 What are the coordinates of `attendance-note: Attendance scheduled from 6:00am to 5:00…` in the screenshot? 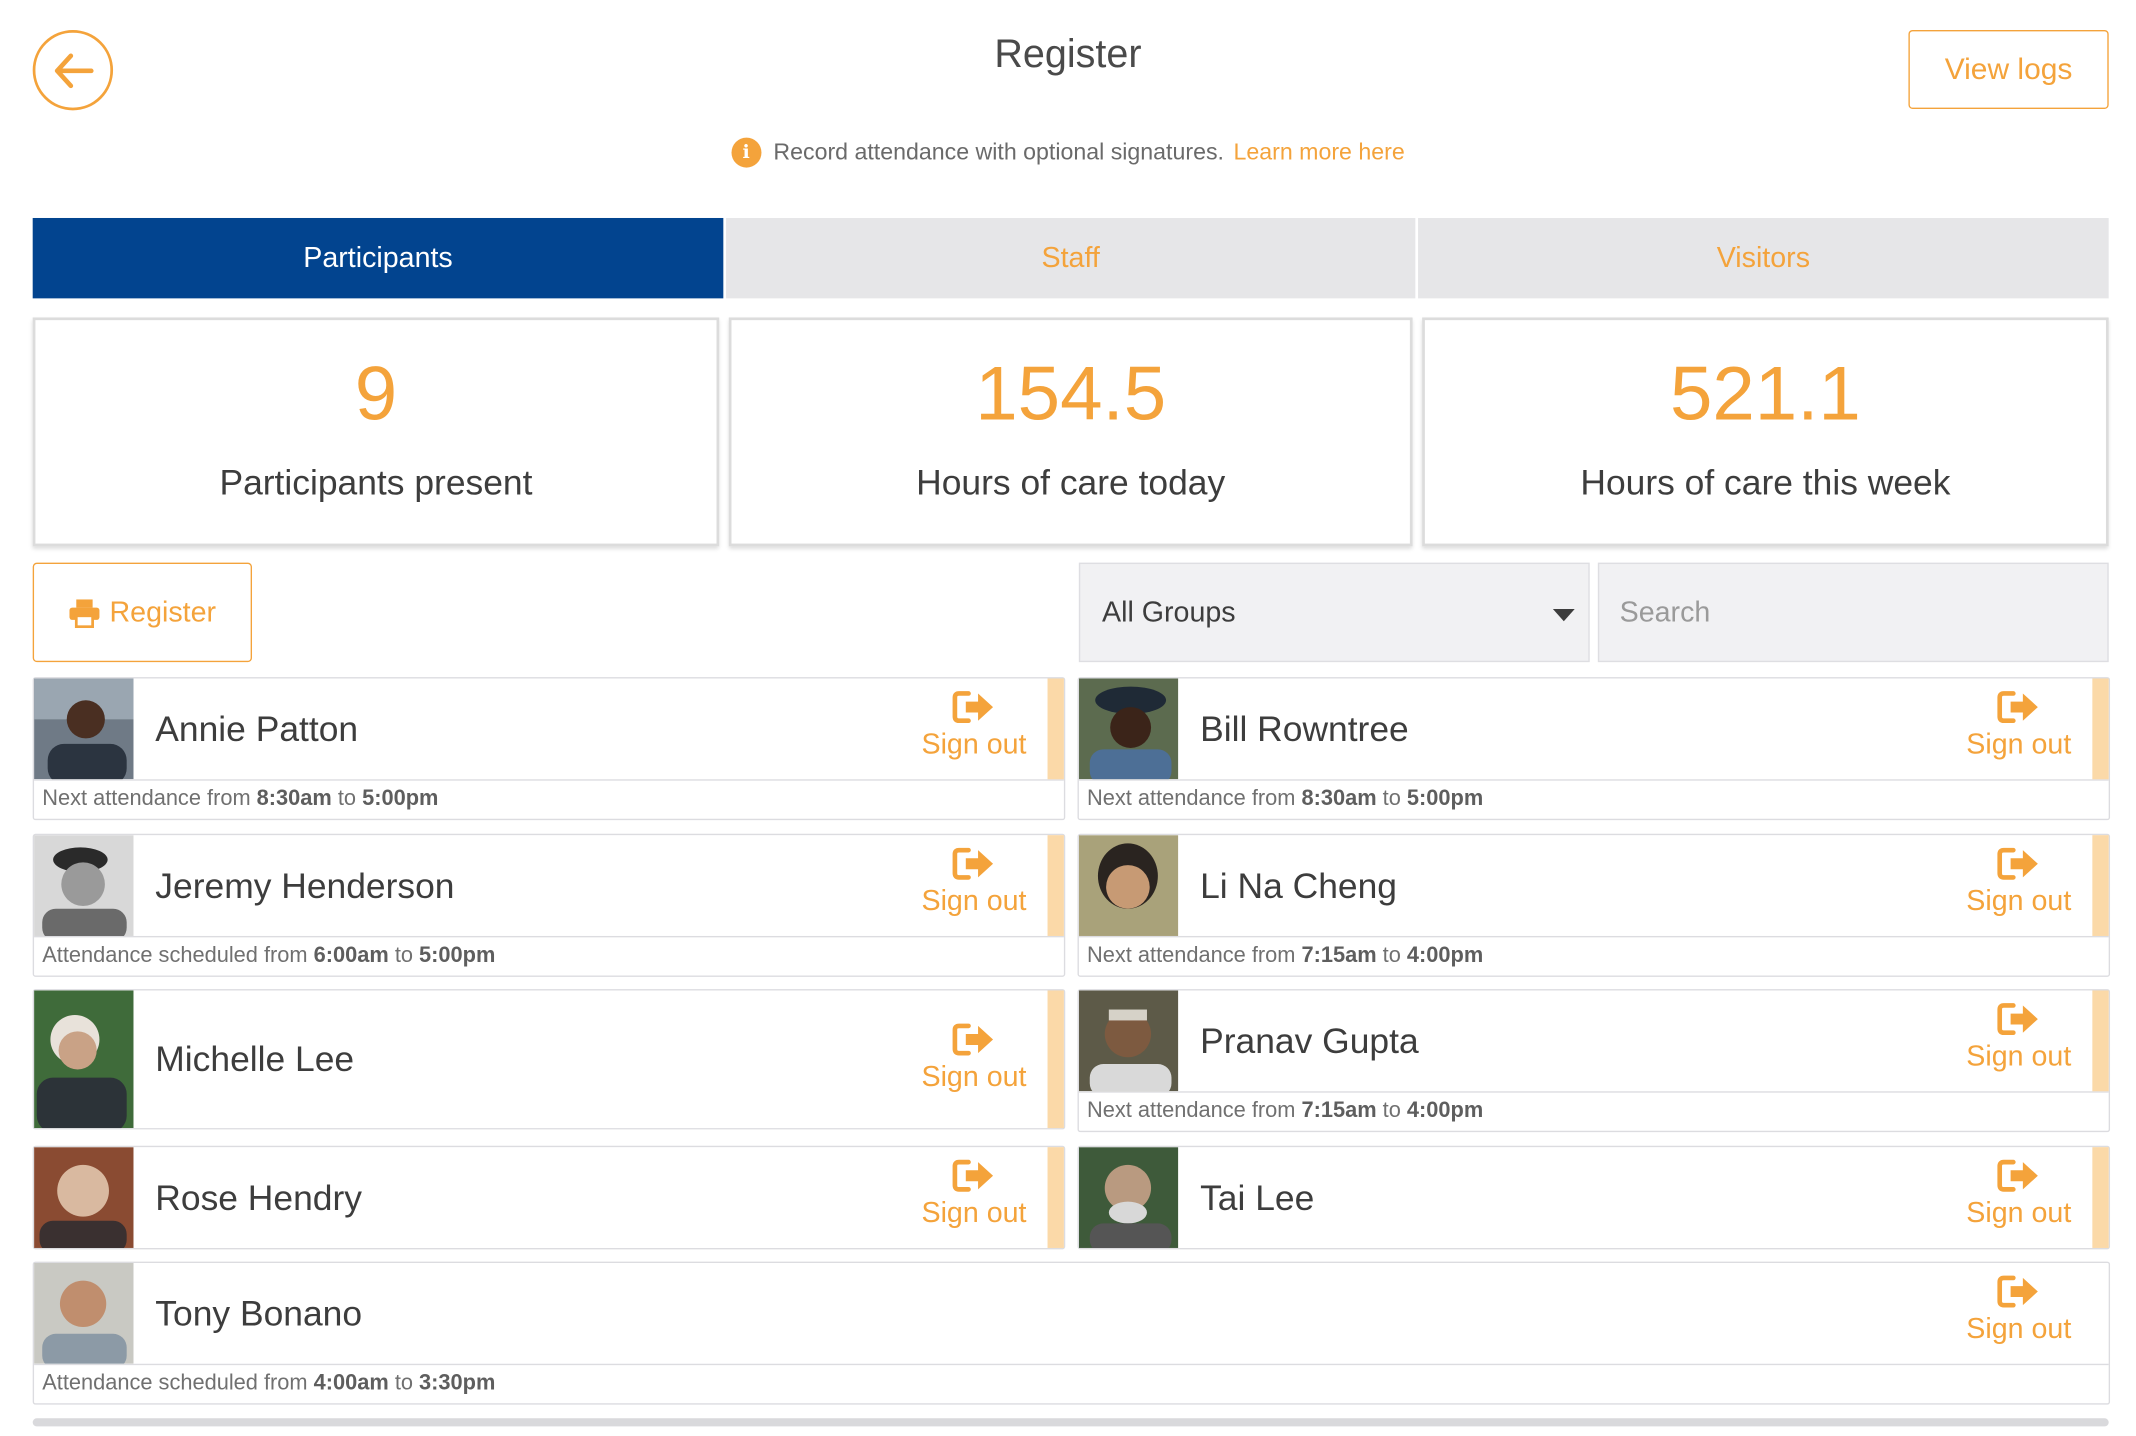 It's located at (549, 955).